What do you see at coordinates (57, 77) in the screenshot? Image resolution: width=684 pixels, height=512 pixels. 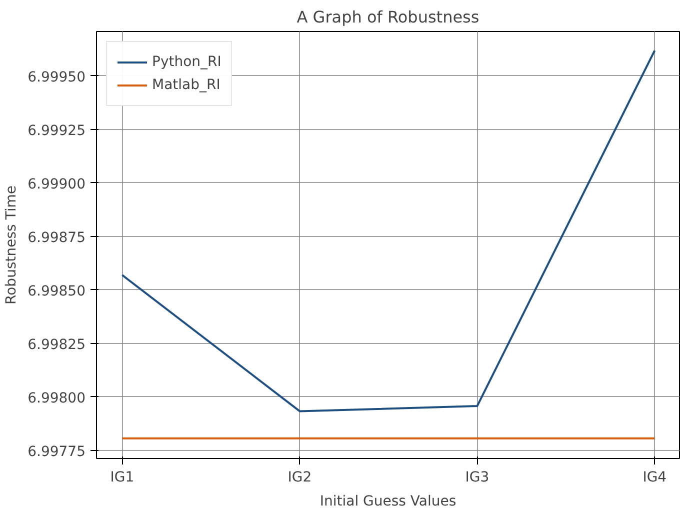 I see `y-tick-label: 6.99950` at bounding box center [57, 77].